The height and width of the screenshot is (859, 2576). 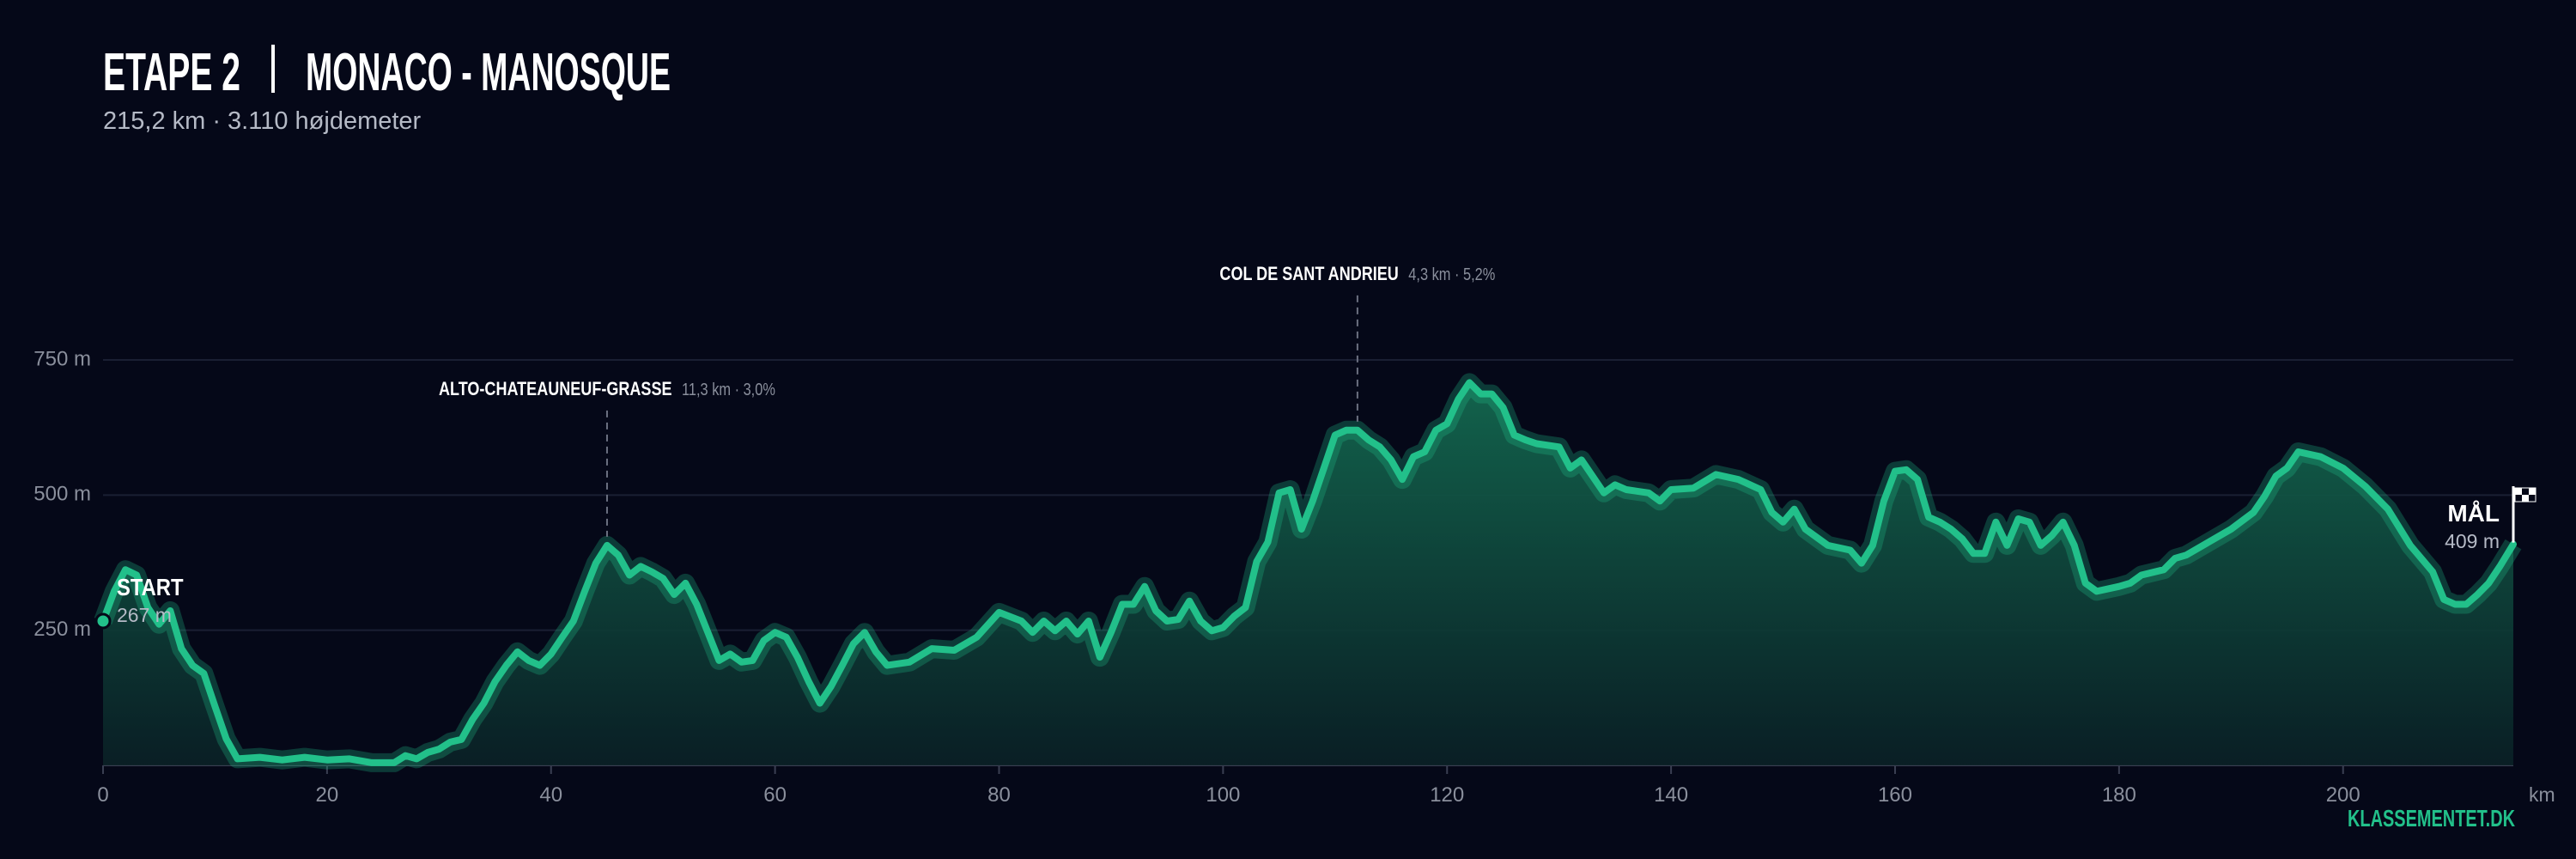 What do you see at coordinates (62, 495) in the screenshot?
I see `y-tick-label: 500 m` at bounding box center [62, 495].